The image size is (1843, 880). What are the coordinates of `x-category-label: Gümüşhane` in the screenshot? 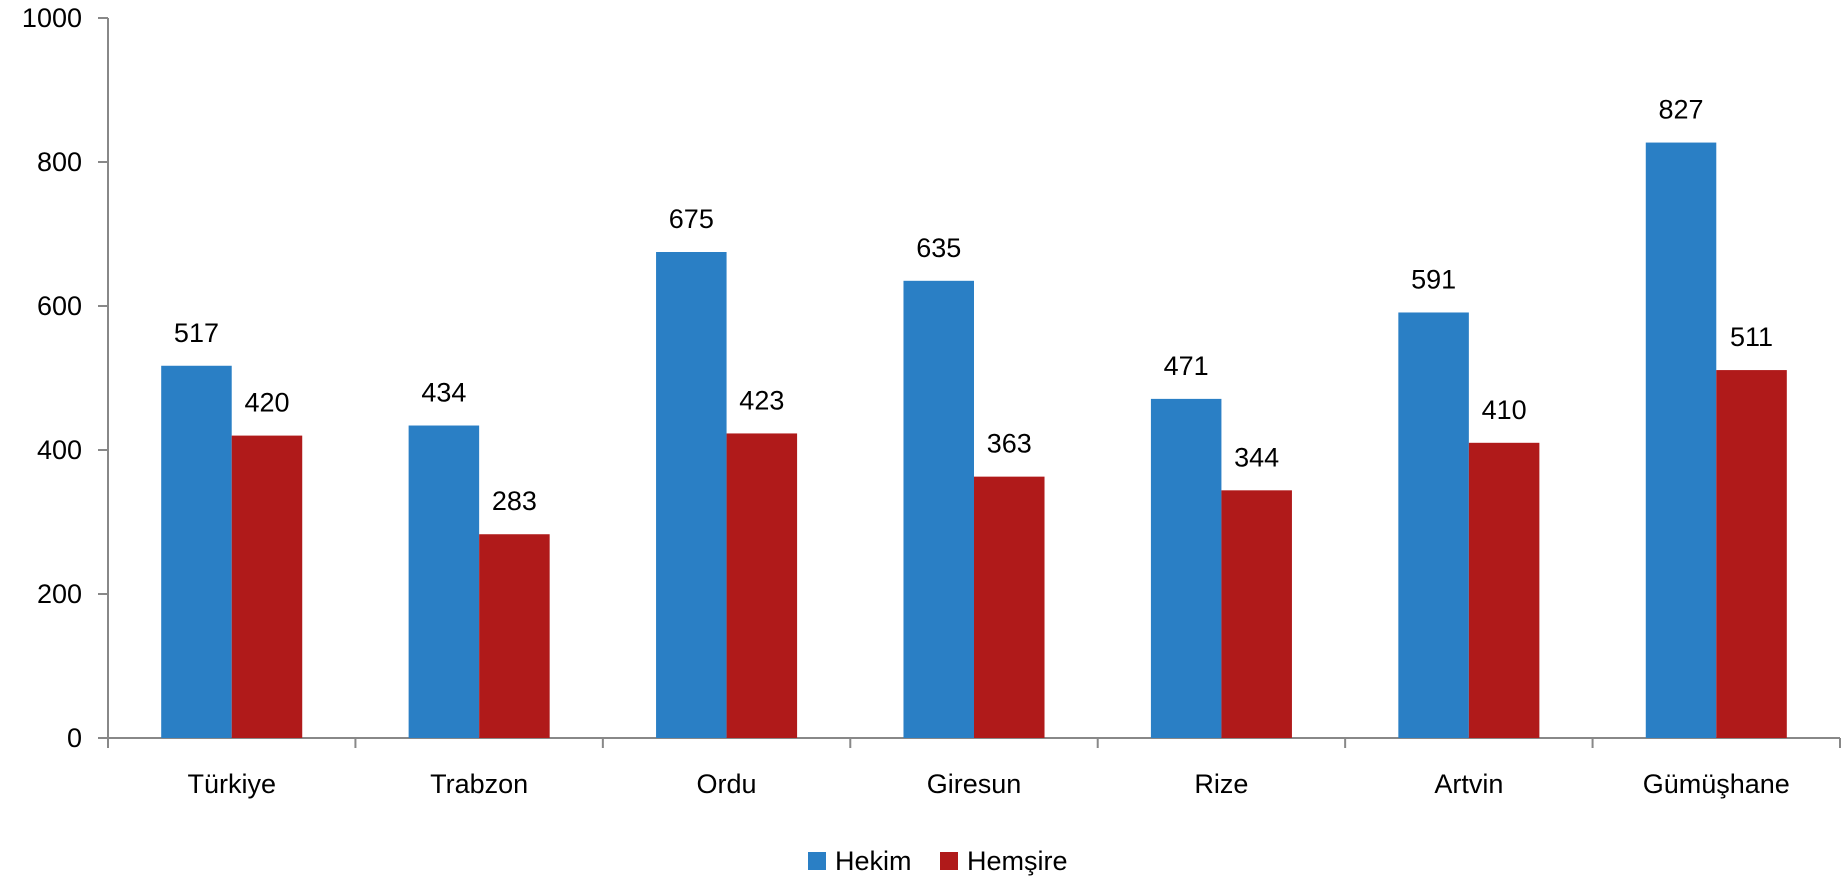 It's located at (1716, 784).